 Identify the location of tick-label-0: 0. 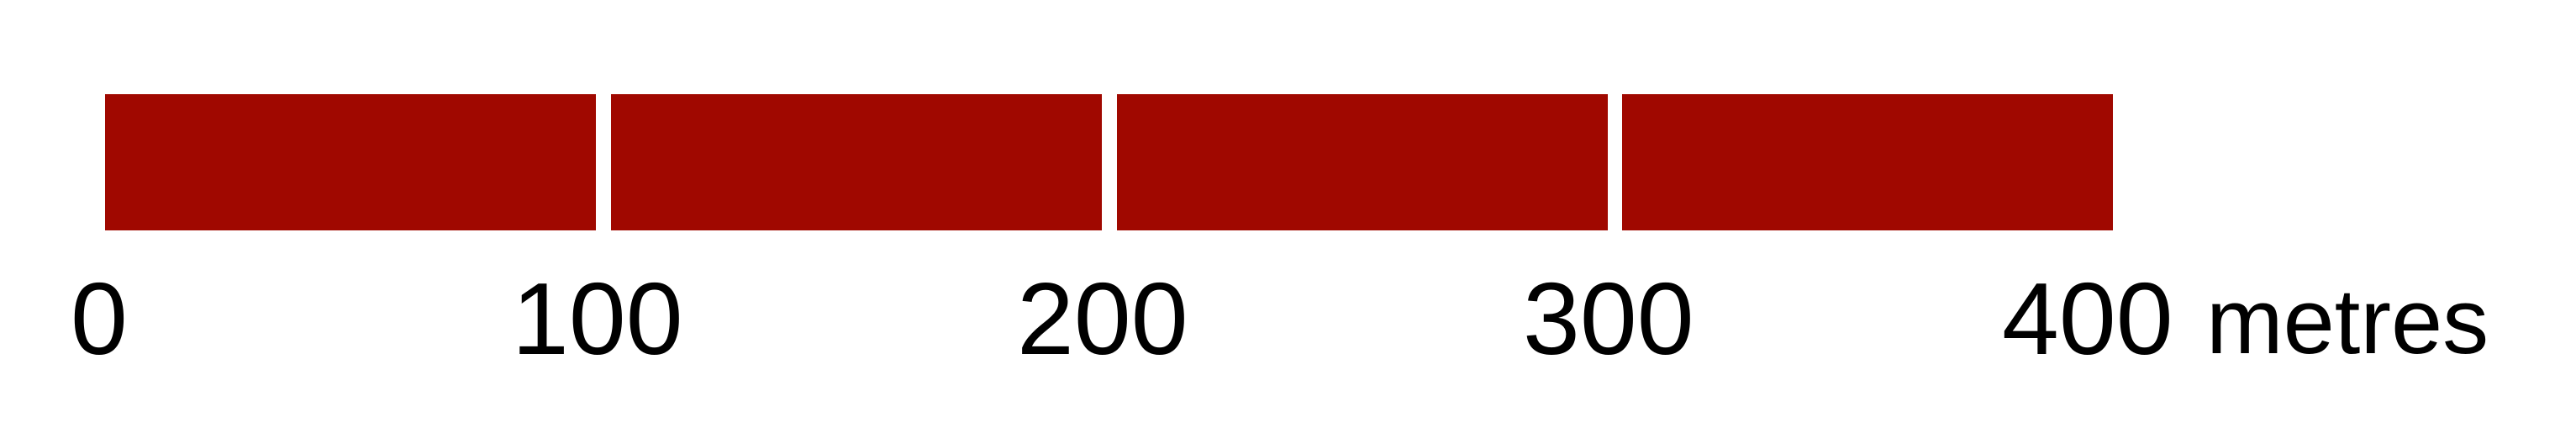
(99, 319).